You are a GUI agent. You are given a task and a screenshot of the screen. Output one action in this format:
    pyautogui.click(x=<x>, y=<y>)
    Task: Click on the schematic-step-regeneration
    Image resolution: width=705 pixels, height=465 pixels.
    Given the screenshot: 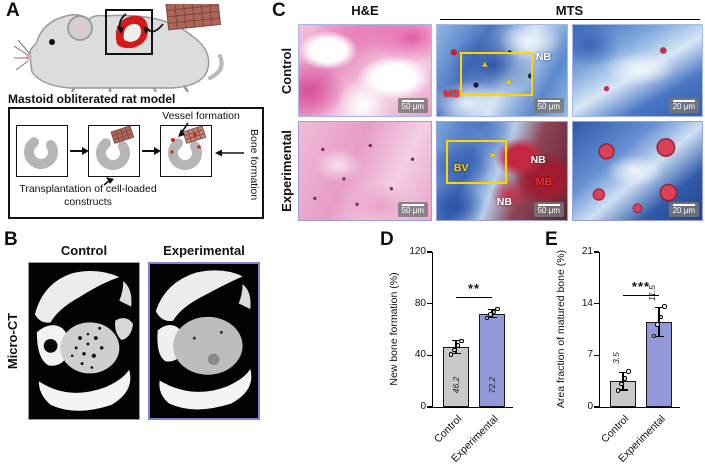 What is the action you would take?
    pyautogui.click(x=186, y=151)
    